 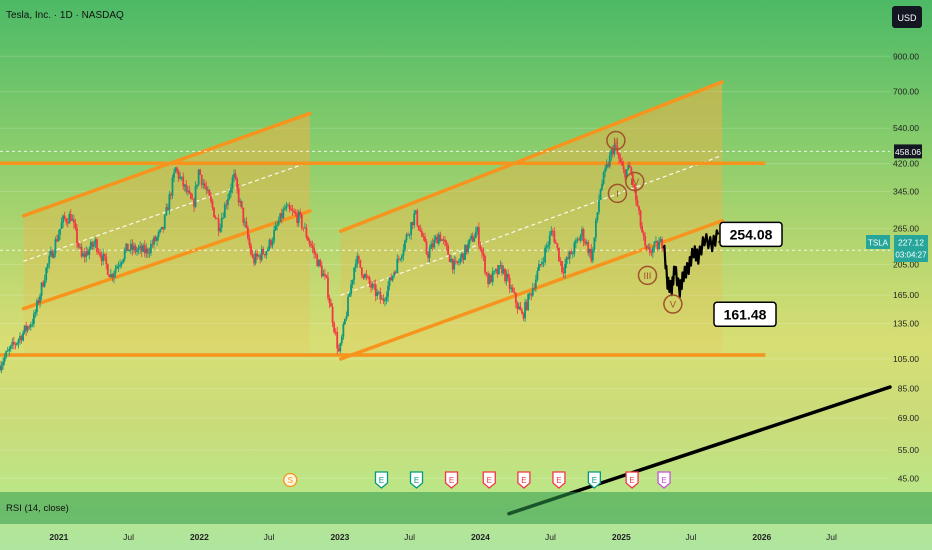 I want to click on currency-button: USD, so click(x=907, y=17).